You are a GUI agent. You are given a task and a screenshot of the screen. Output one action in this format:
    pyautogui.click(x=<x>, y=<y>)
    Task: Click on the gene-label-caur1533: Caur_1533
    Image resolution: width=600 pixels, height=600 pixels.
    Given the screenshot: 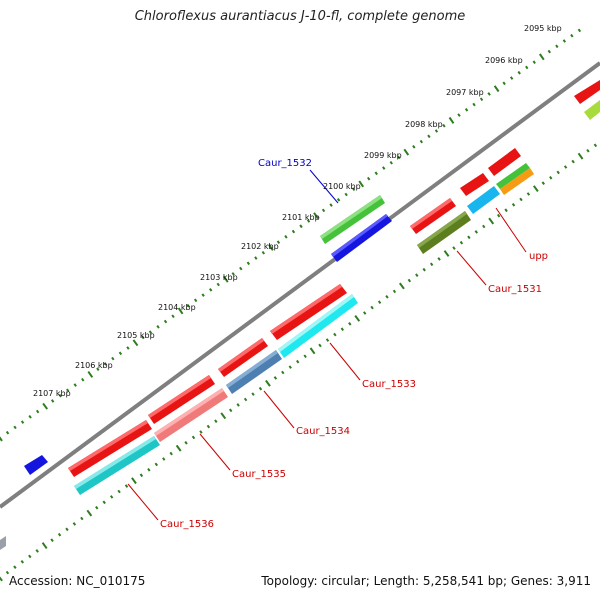 What is the action you would take?
    pyautogui.click(x=389, y=384)
    